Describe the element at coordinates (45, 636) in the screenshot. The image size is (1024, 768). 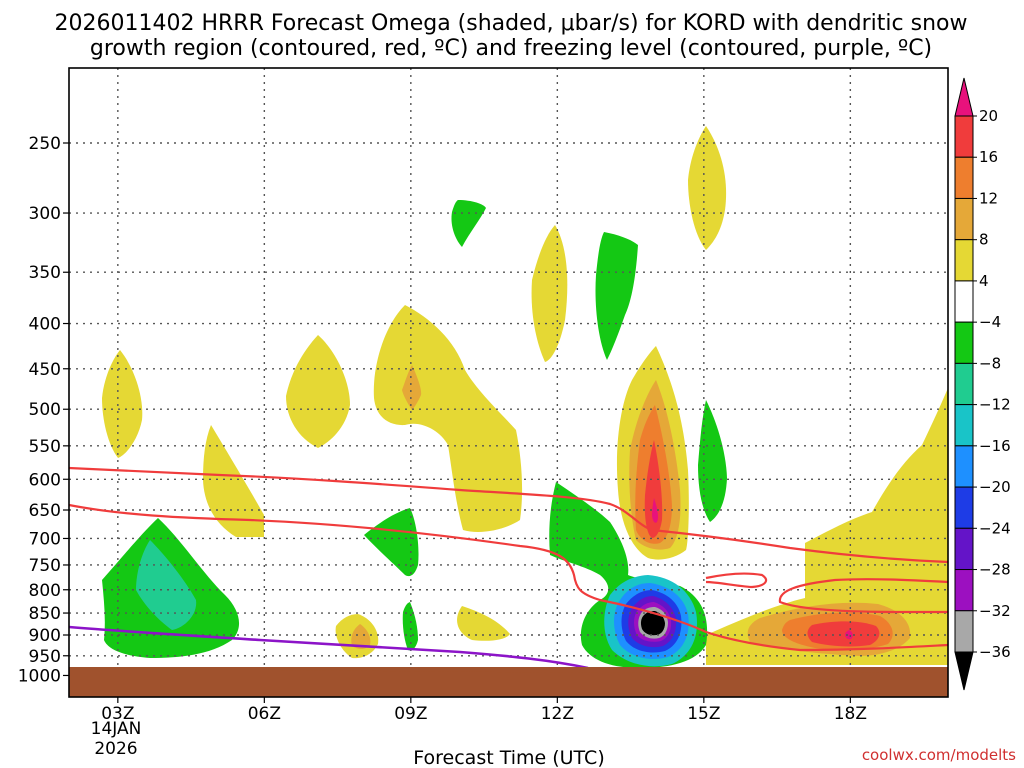
I see `y-tick-label: 900` at that location.